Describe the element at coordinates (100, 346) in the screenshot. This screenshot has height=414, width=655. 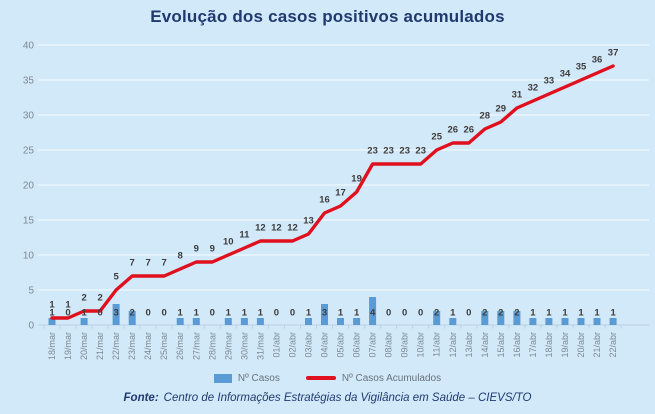
I see `x-axis-date-label: 21/mar` at that location.